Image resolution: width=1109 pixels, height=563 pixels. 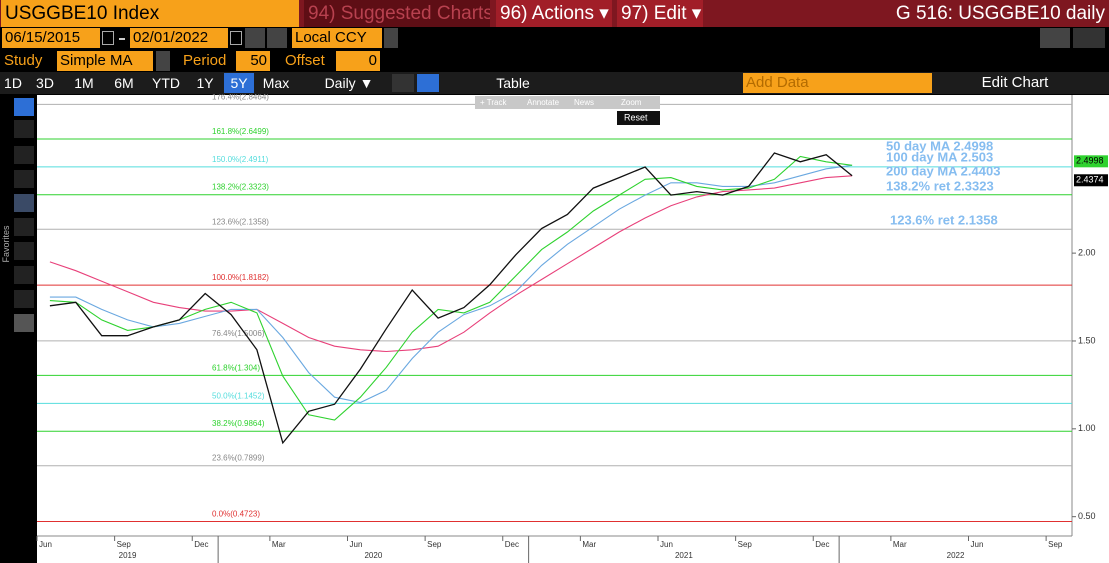 I want to click on retracement-label: 50.0%(1.1452), so click(x=238, y=395).